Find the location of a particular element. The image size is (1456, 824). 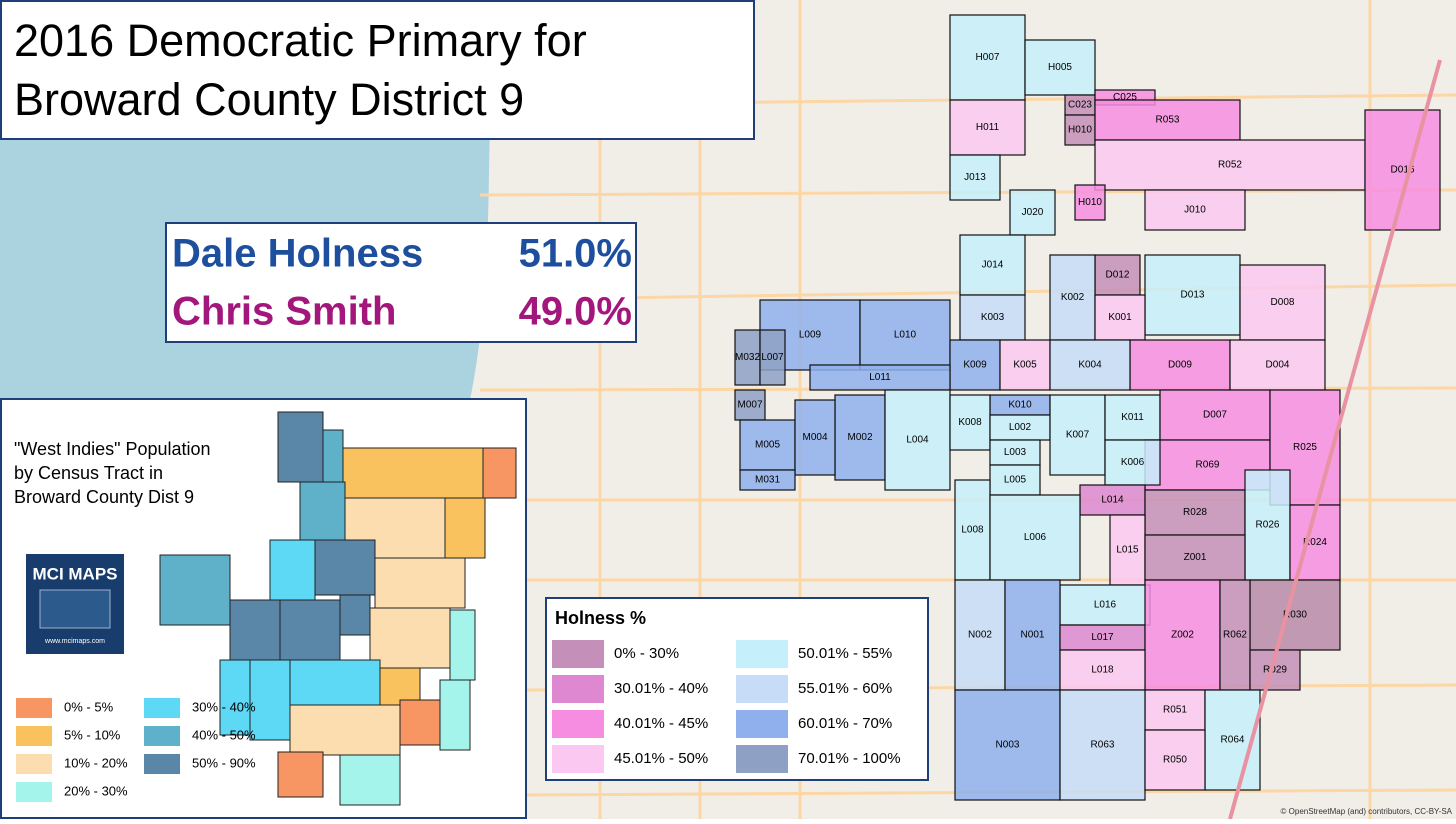

legend-label: 70.01% - 100% is located at coordinates (849, 758).